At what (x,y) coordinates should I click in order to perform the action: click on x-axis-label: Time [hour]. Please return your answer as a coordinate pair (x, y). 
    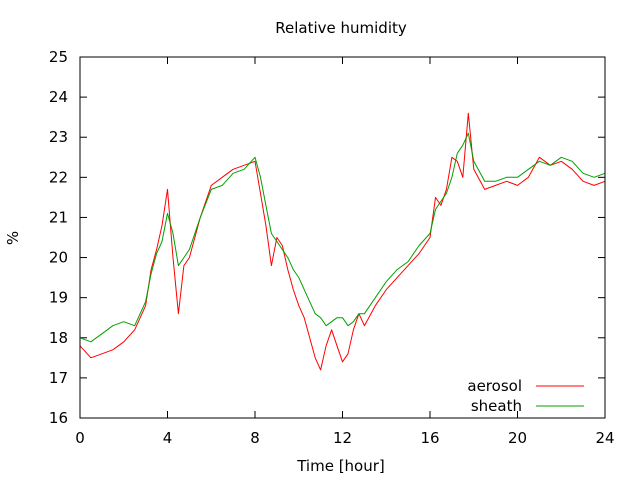
    Looking at the image, I should click on (340, 466).